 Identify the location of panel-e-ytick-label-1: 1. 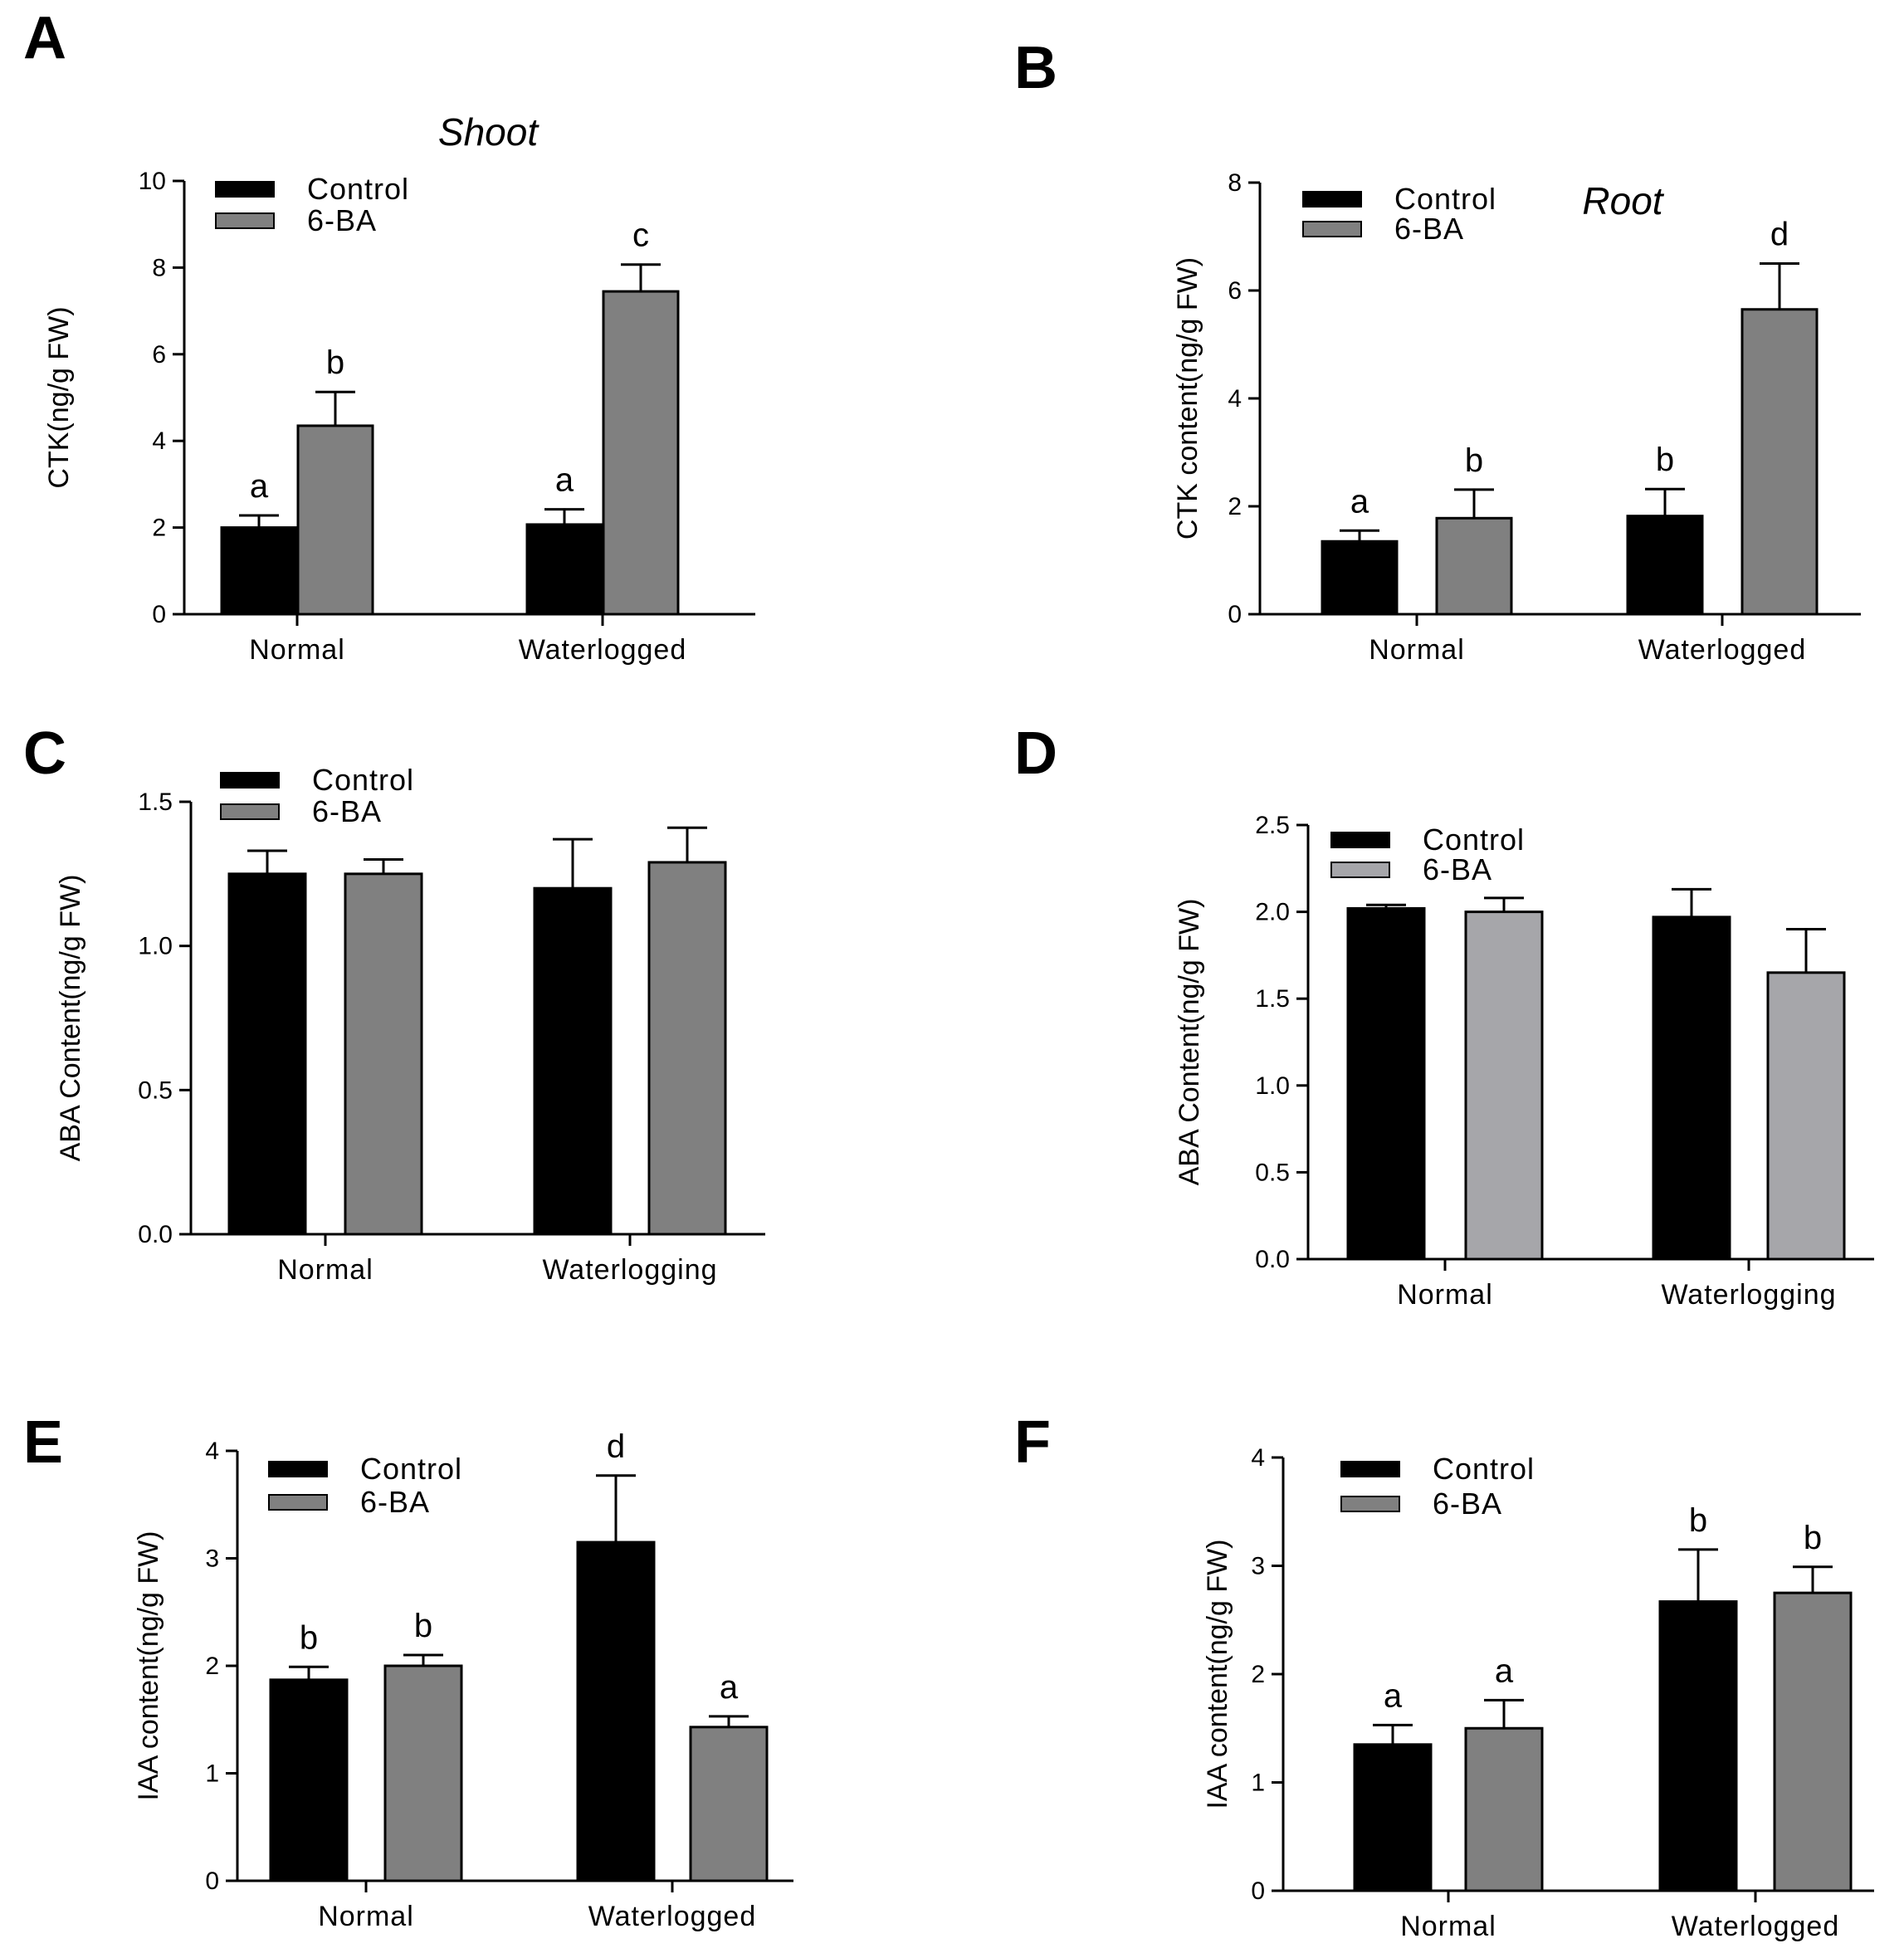
(212, 1774).